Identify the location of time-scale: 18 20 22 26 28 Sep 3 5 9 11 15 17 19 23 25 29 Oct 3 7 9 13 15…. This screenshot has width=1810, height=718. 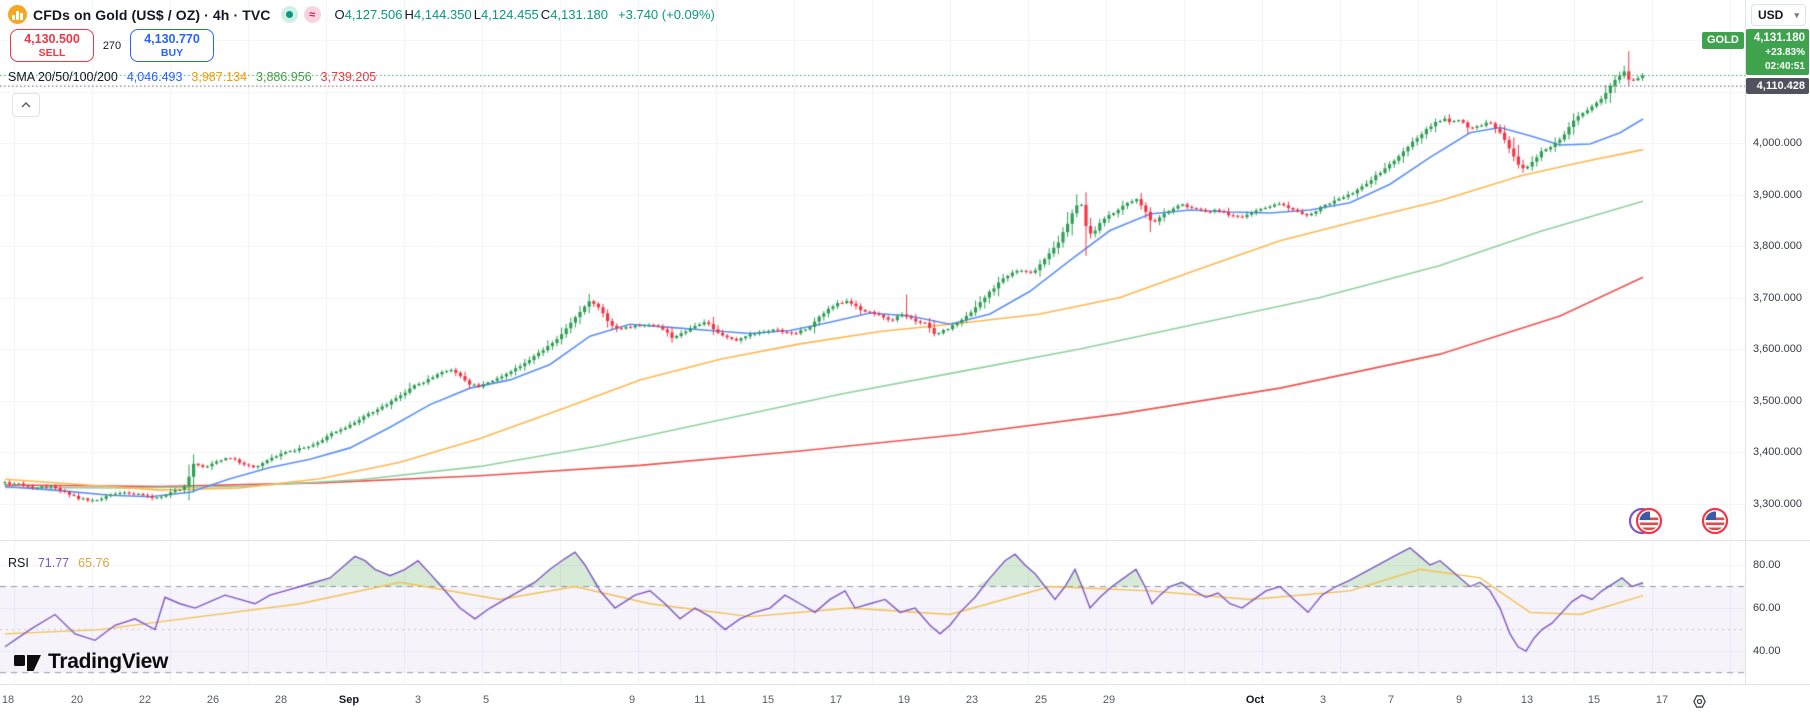
(905, 701).